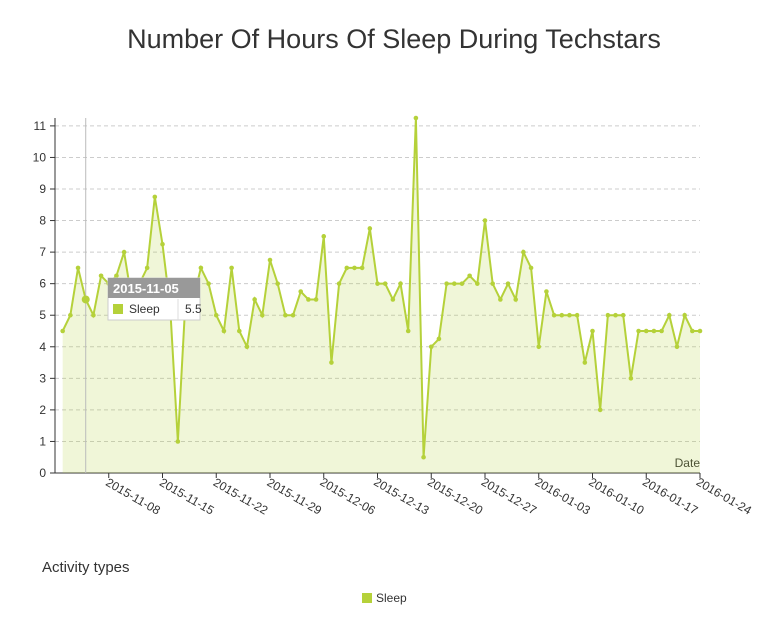 The width and height of the screenshot is (776, 628). I want to click on y-tick-label: 2, so click(42, 410).